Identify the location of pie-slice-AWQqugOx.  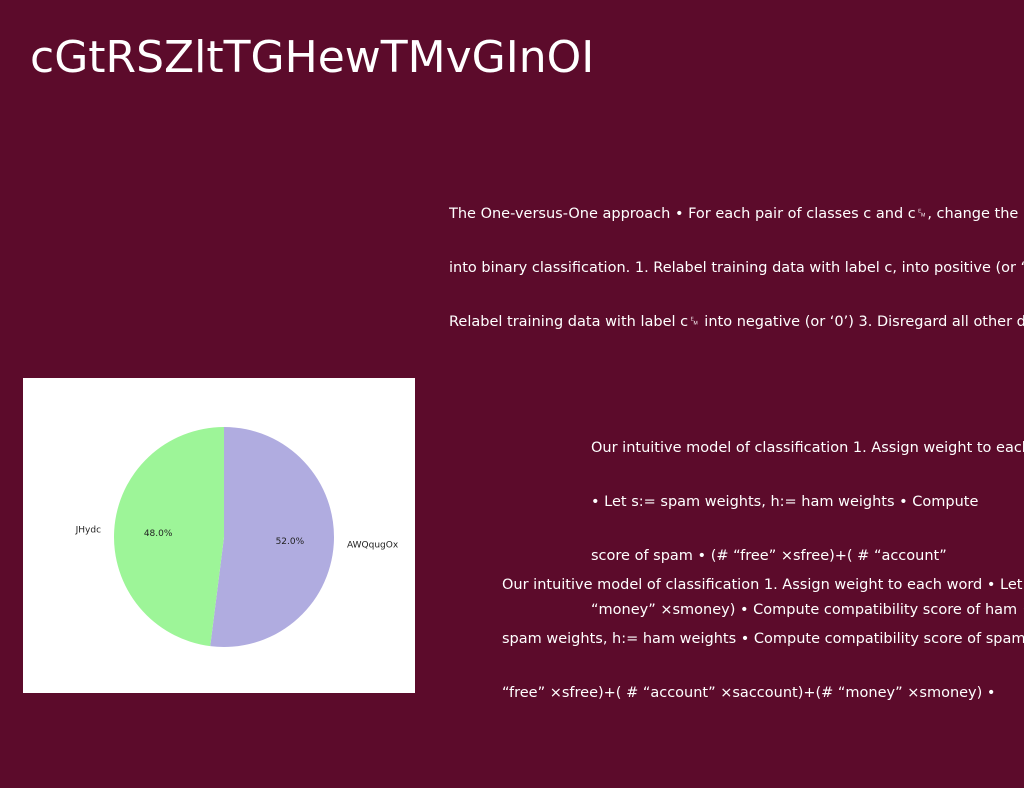
(272, 537).